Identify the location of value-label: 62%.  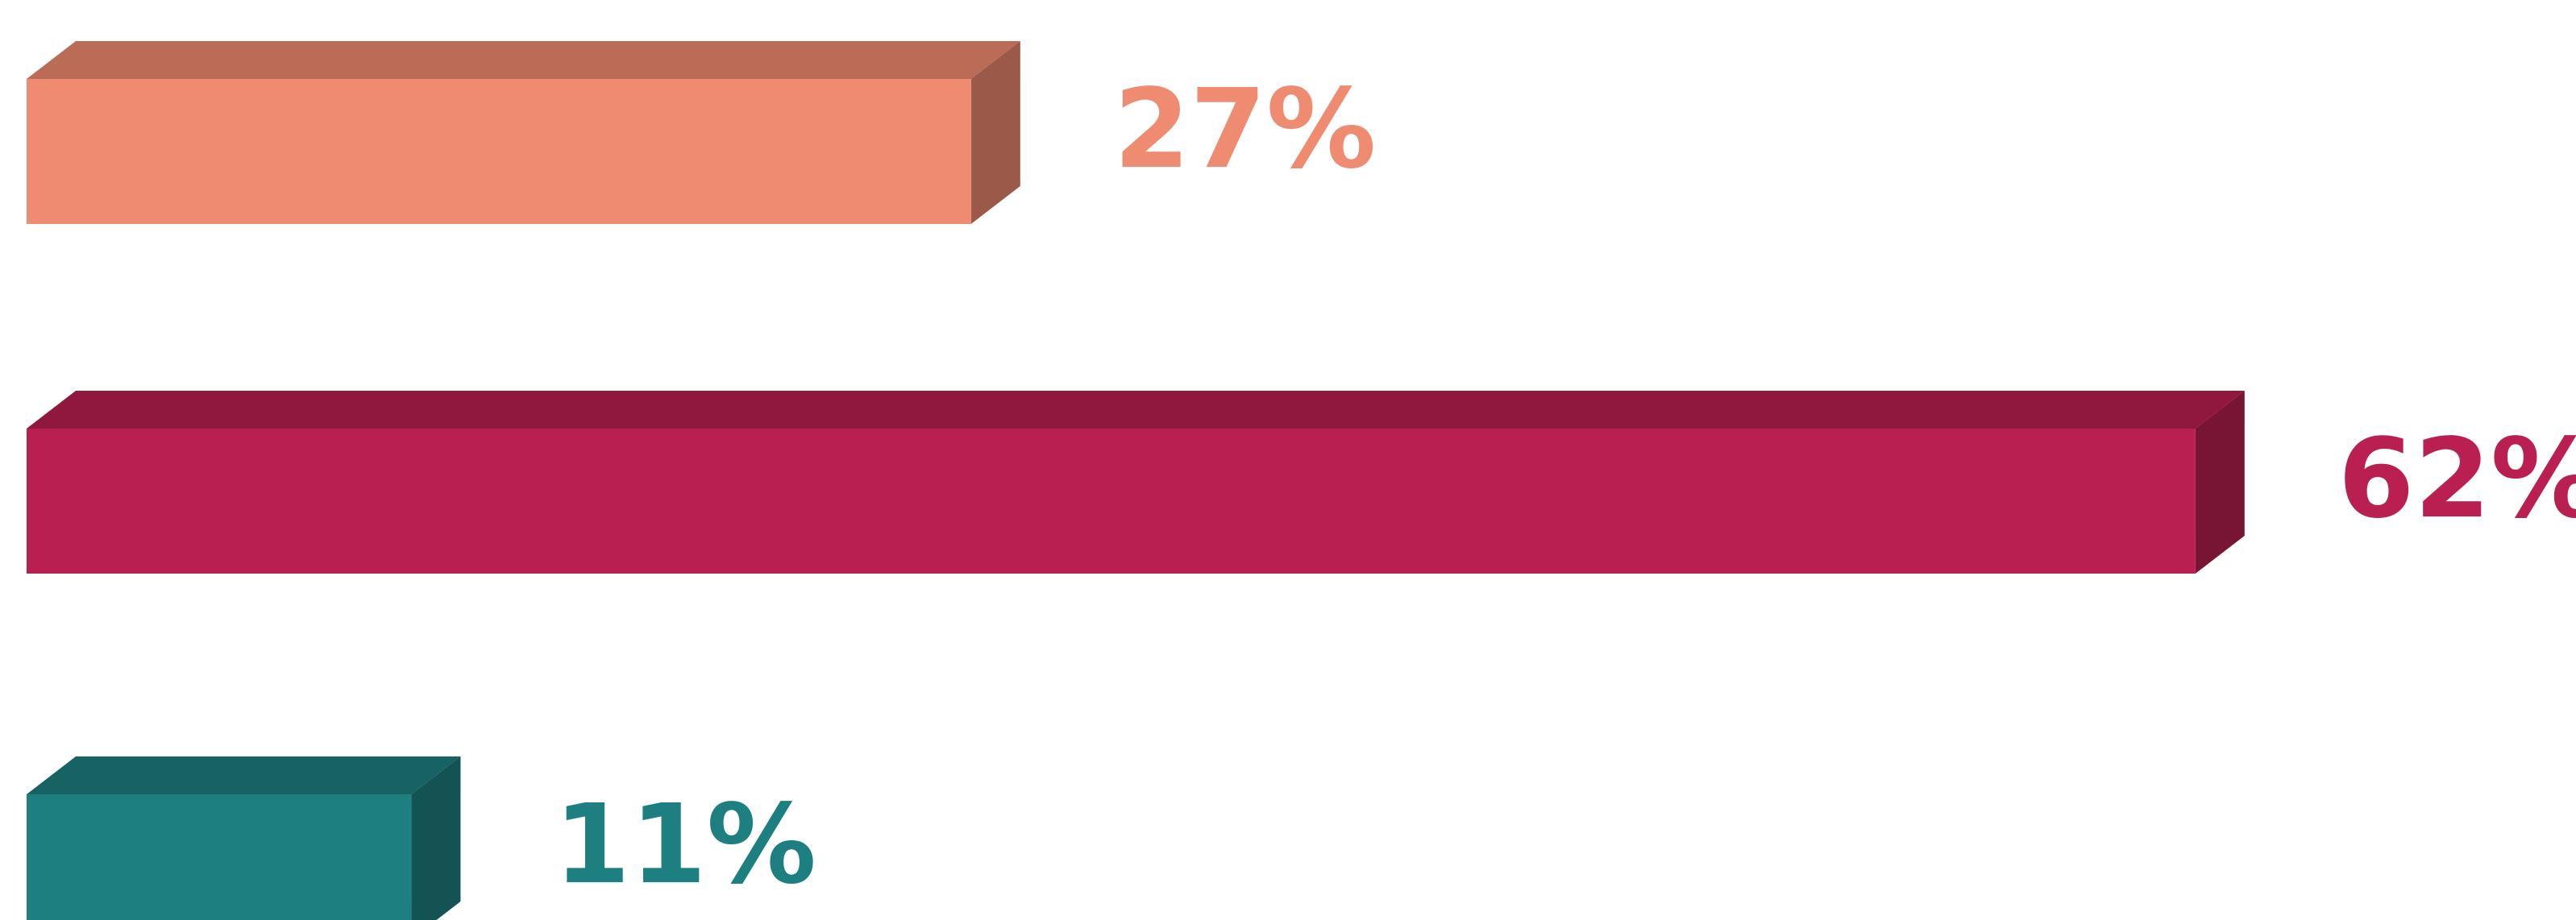
(2457, 479).